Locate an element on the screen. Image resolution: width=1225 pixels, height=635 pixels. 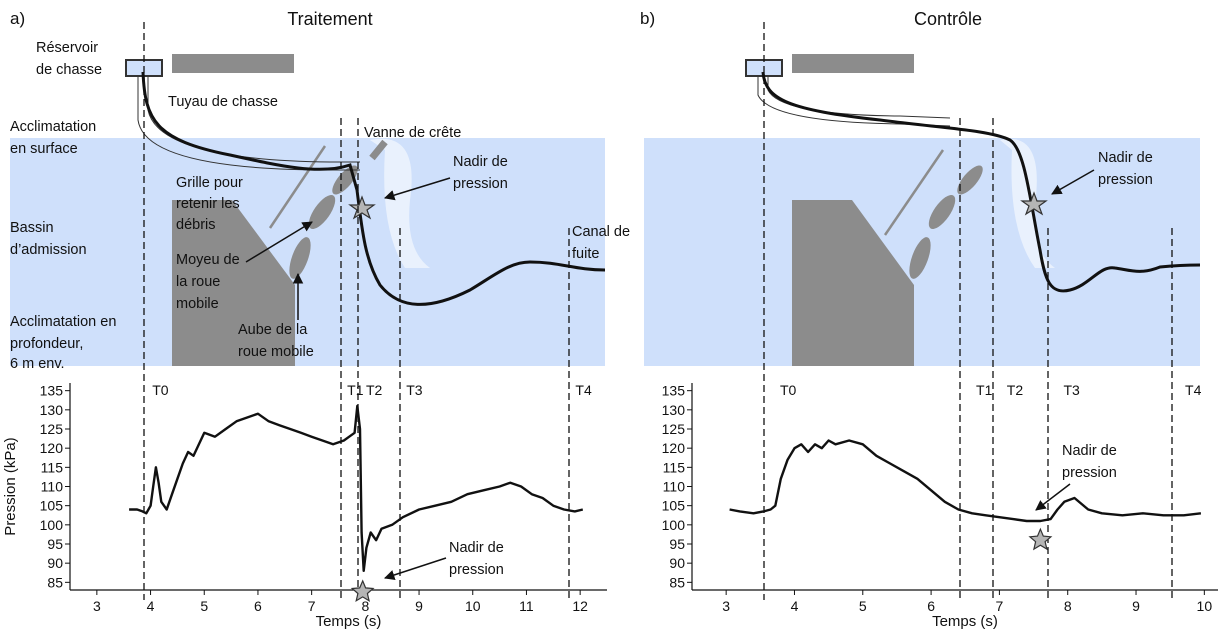
label-nadir-chart-b: Nadir de pression is located at coordinates (1091, 462).